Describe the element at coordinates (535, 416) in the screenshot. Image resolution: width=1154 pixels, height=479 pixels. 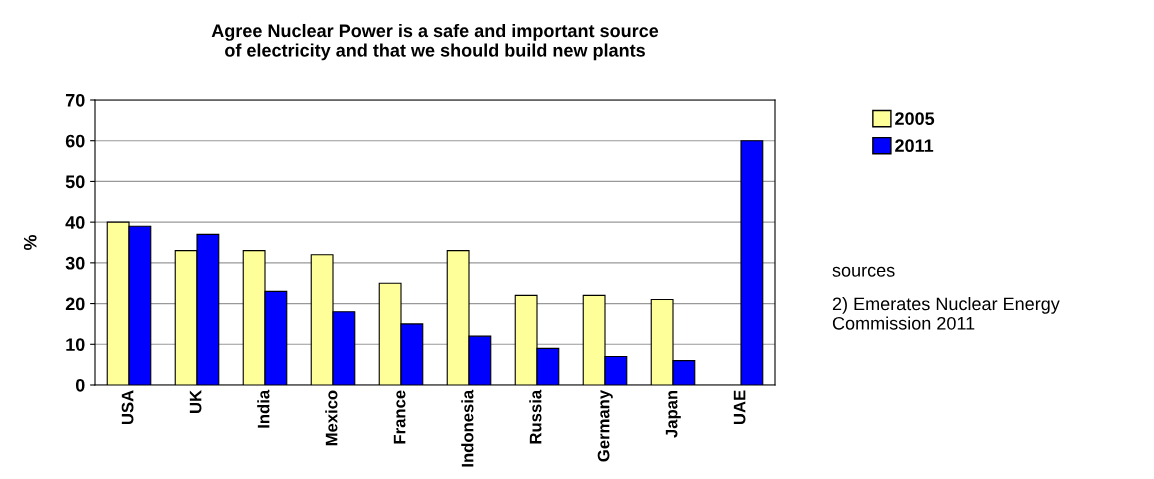
I see `x-tick-label: Russia` at that location.